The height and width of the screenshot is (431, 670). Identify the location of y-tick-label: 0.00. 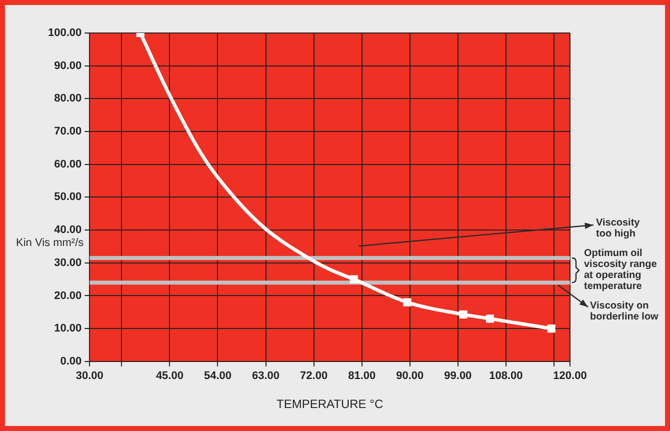
(71, 361).